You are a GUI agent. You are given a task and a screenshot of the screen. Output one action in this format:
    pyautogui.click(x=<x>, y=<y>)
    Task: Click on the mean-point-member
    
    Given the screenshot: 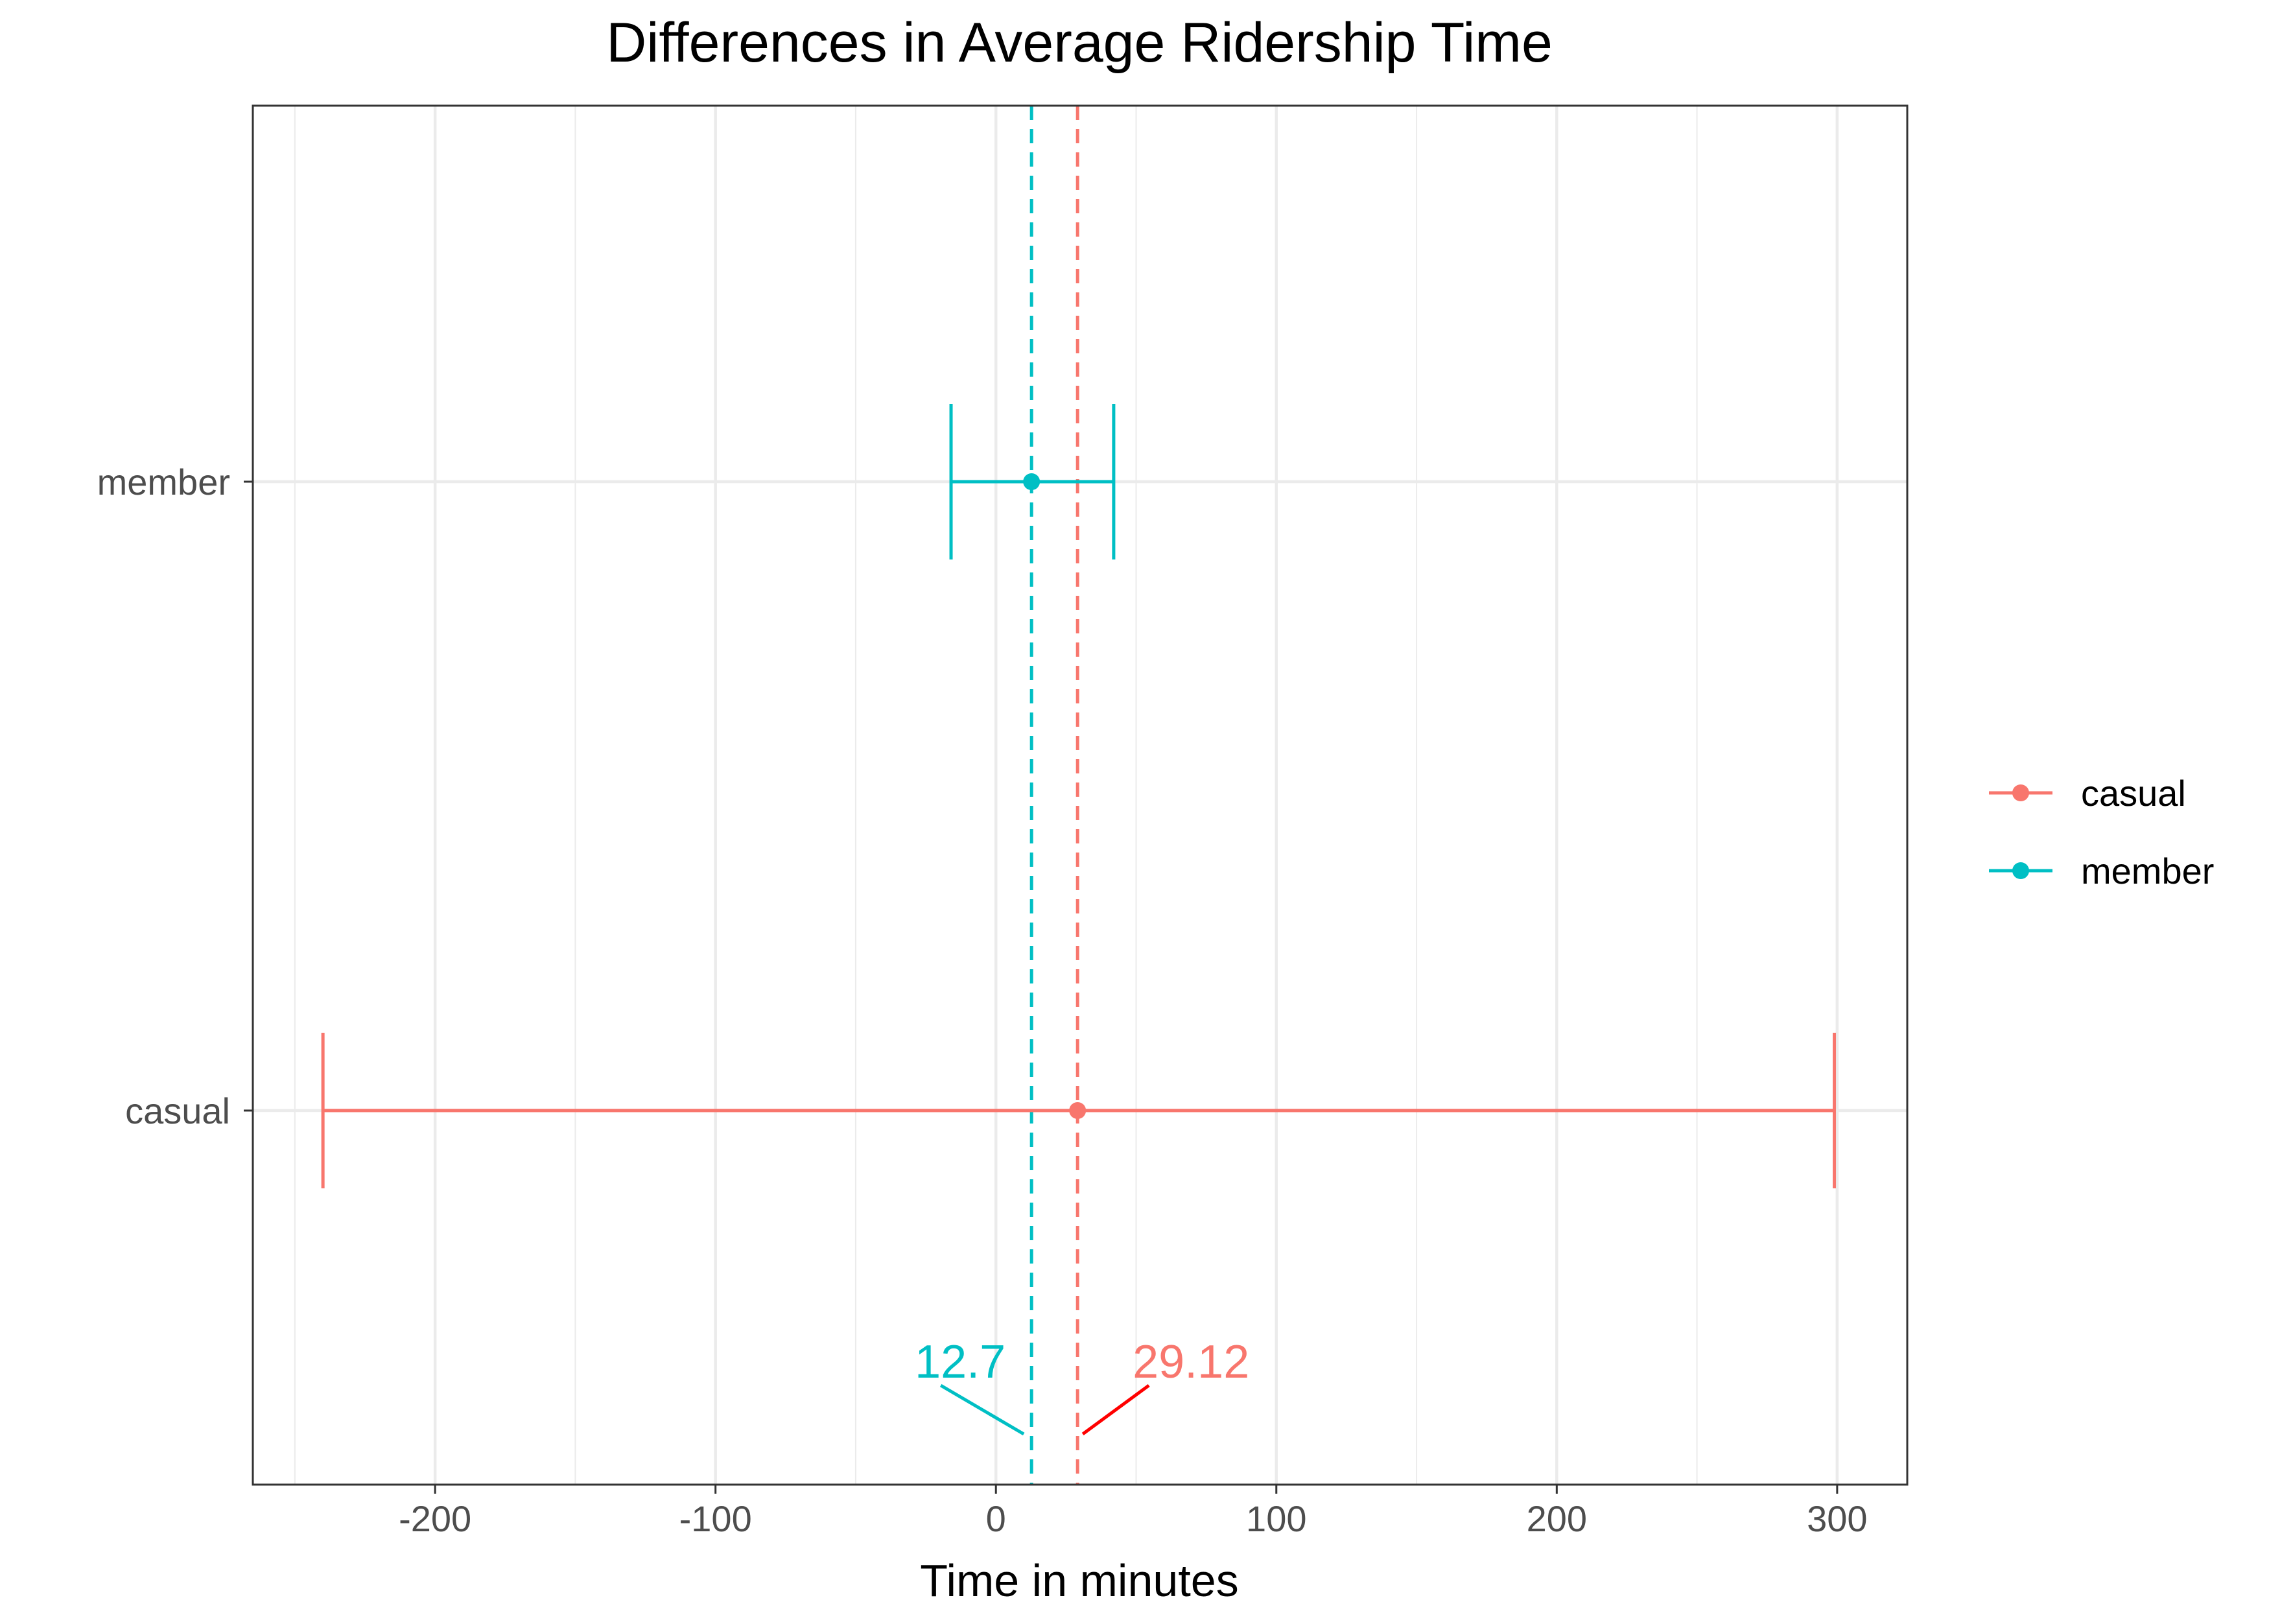 What is the action you would take?
    pyautogui.click(x=1031, y=482)
    